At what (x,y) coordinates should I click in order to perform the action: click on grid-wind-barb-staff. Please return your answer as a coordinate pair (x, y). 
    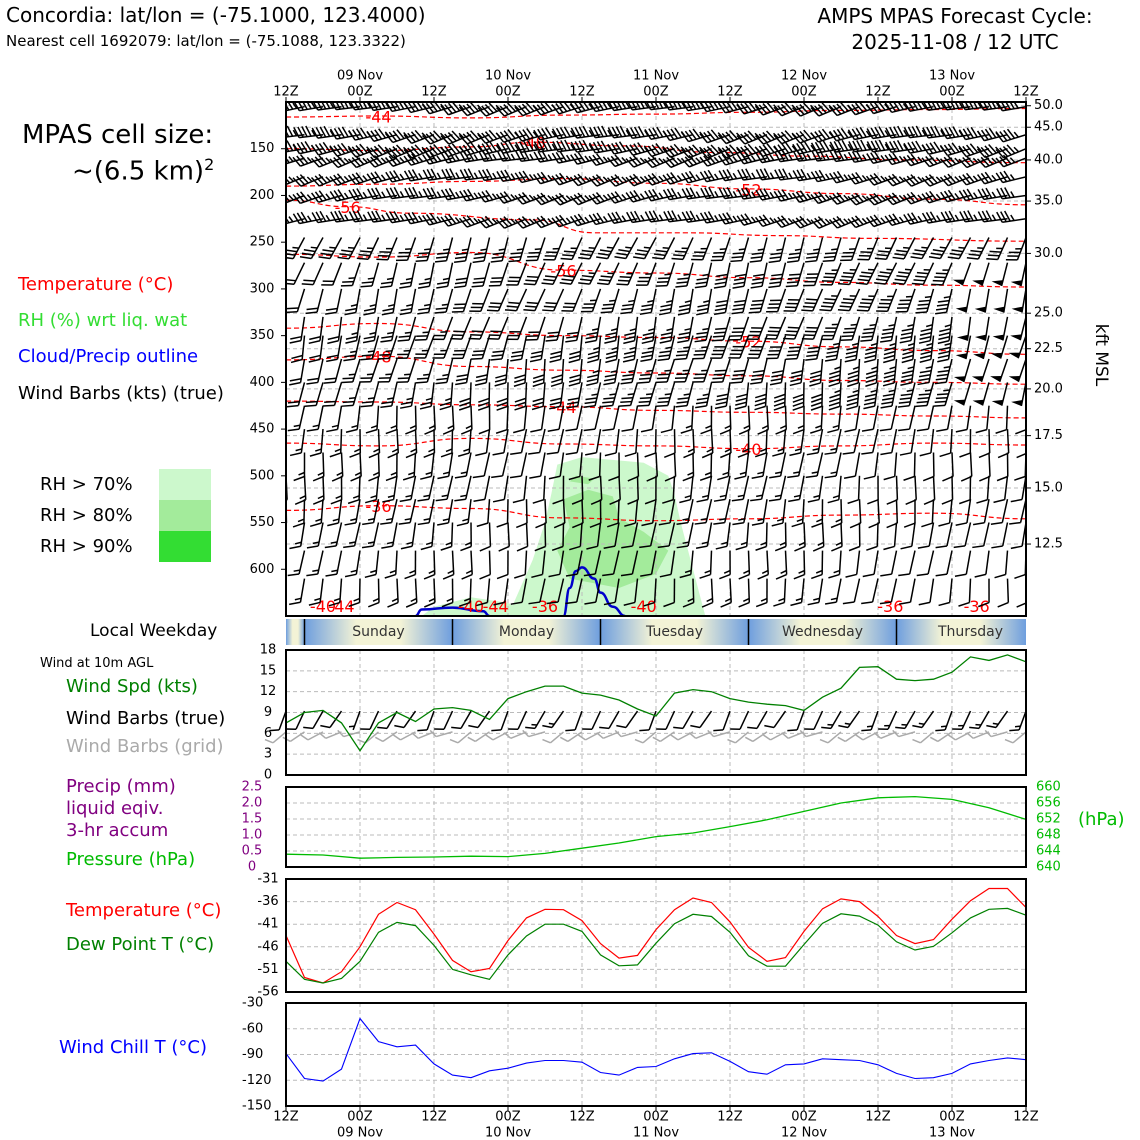
    Looking at the image, I should click on (333, 735).